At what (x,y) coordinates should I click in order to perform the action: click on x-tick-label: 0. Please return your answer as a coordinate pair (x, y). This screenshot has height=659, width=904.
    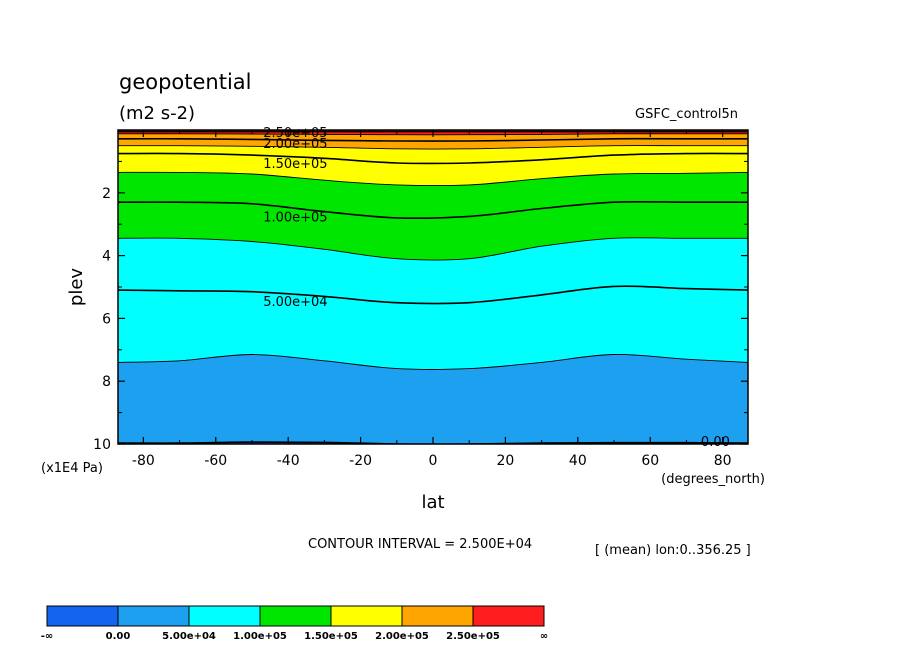
    Looking at the image, I should click on (433, 461).